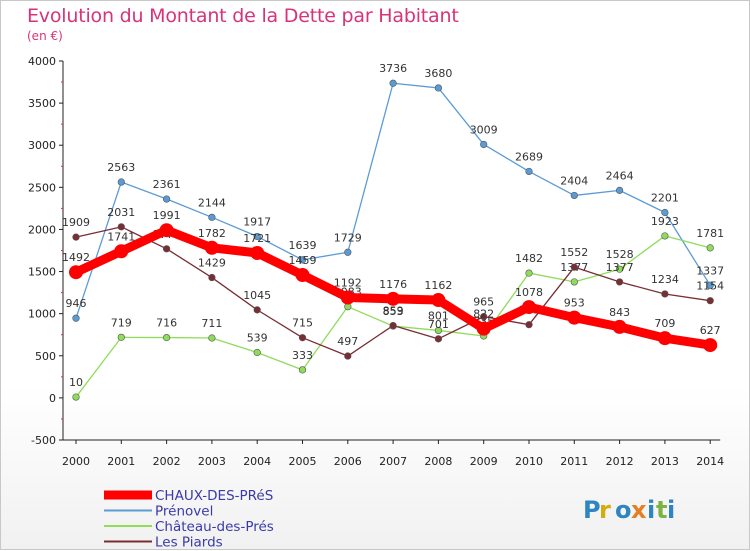  I want to click on x-tick-label: 2009, so click(484, 461).